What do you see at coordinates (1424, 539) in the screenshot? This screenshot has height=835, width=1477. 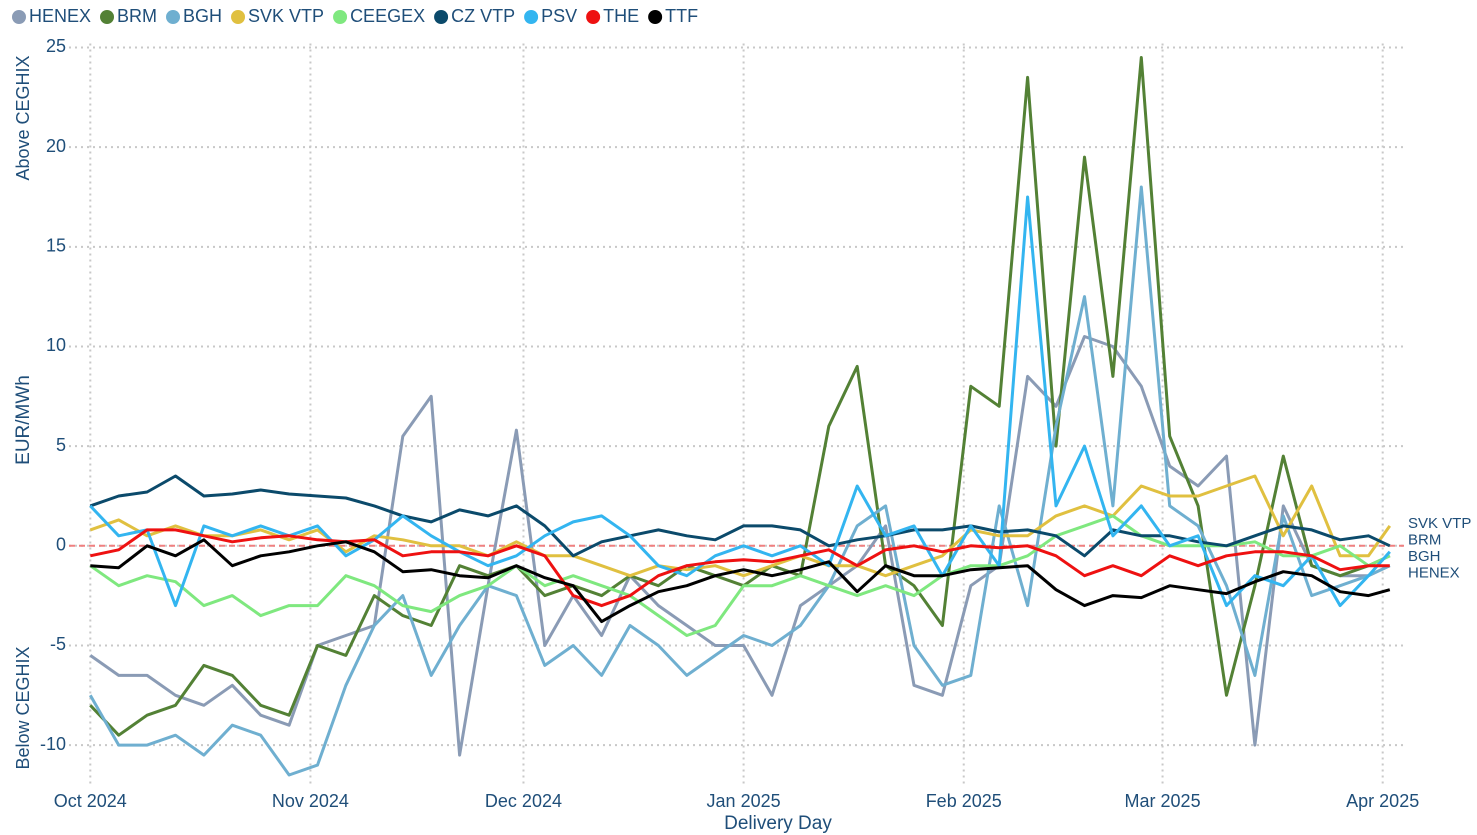 I see `end-label: BRM` at bounding box center [1424, 539].